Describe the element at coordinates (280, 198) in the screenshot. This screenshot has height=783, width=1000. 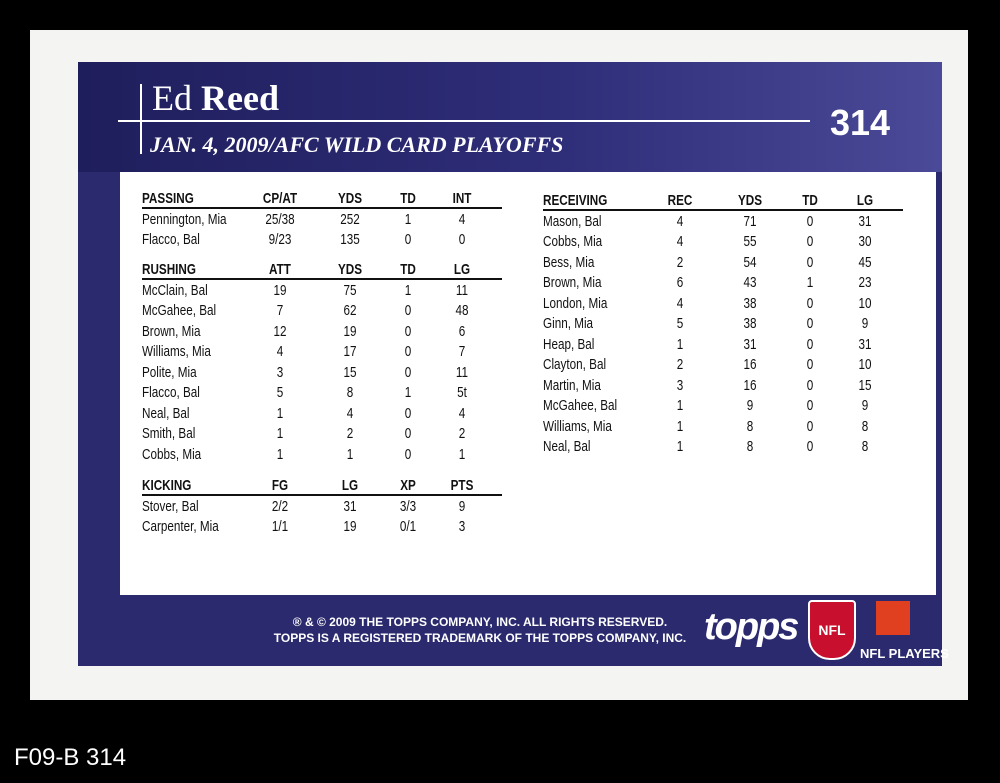
I see `column-header: CP/AT` at that location.